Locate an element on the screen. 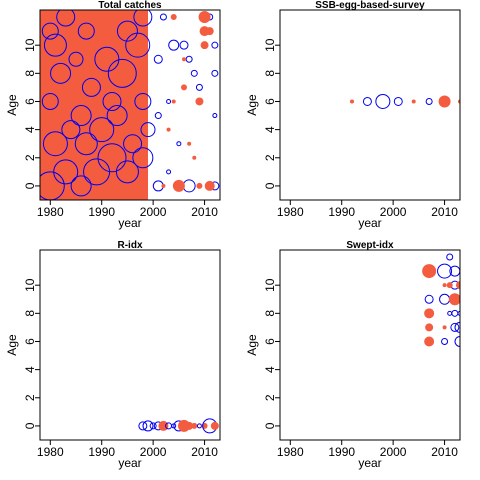 The width and height of the screenshot is (480, 480). panel-title: R-idx is located at coordinates (130, 245).